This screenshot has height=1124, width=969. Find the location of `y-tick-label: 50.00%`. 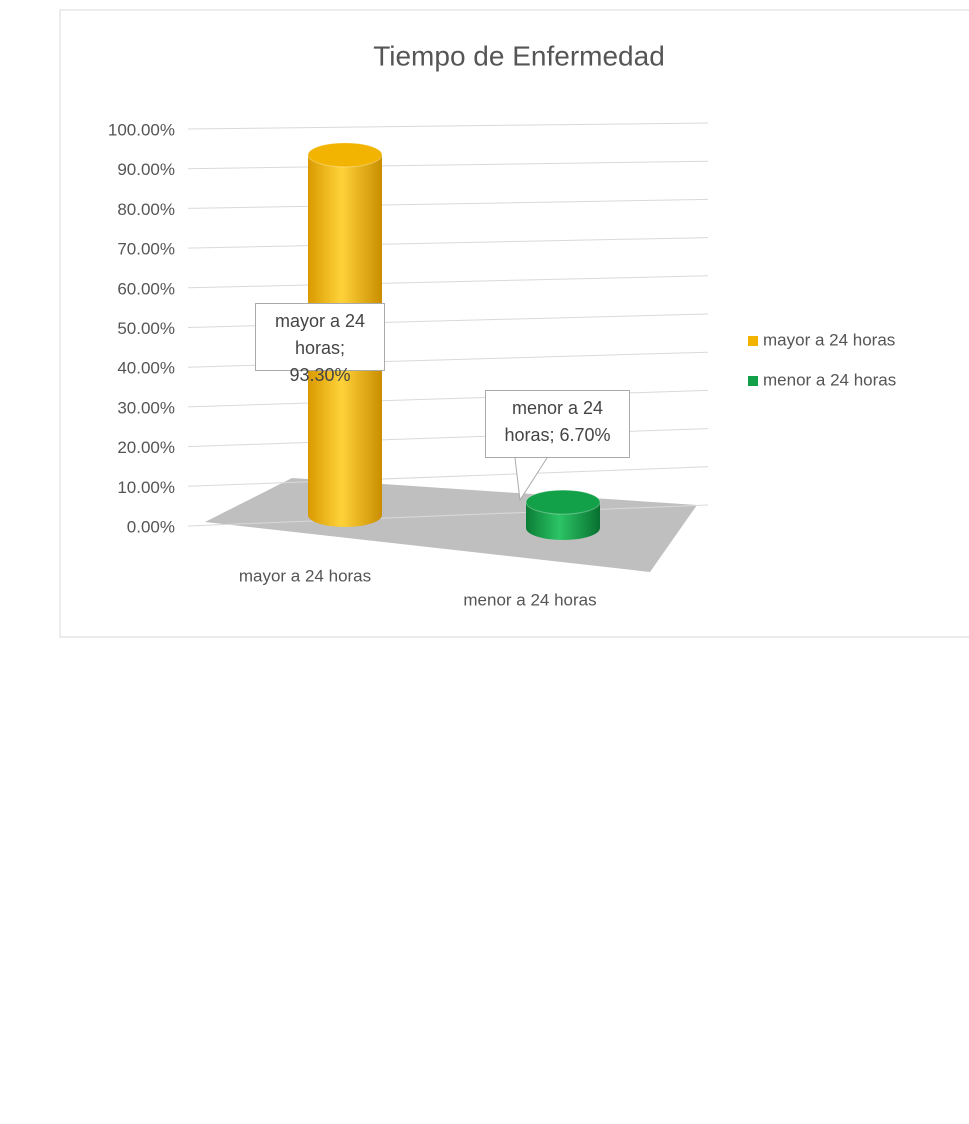

y-tick-label: 50.00% is located at coordinates (146, 328).